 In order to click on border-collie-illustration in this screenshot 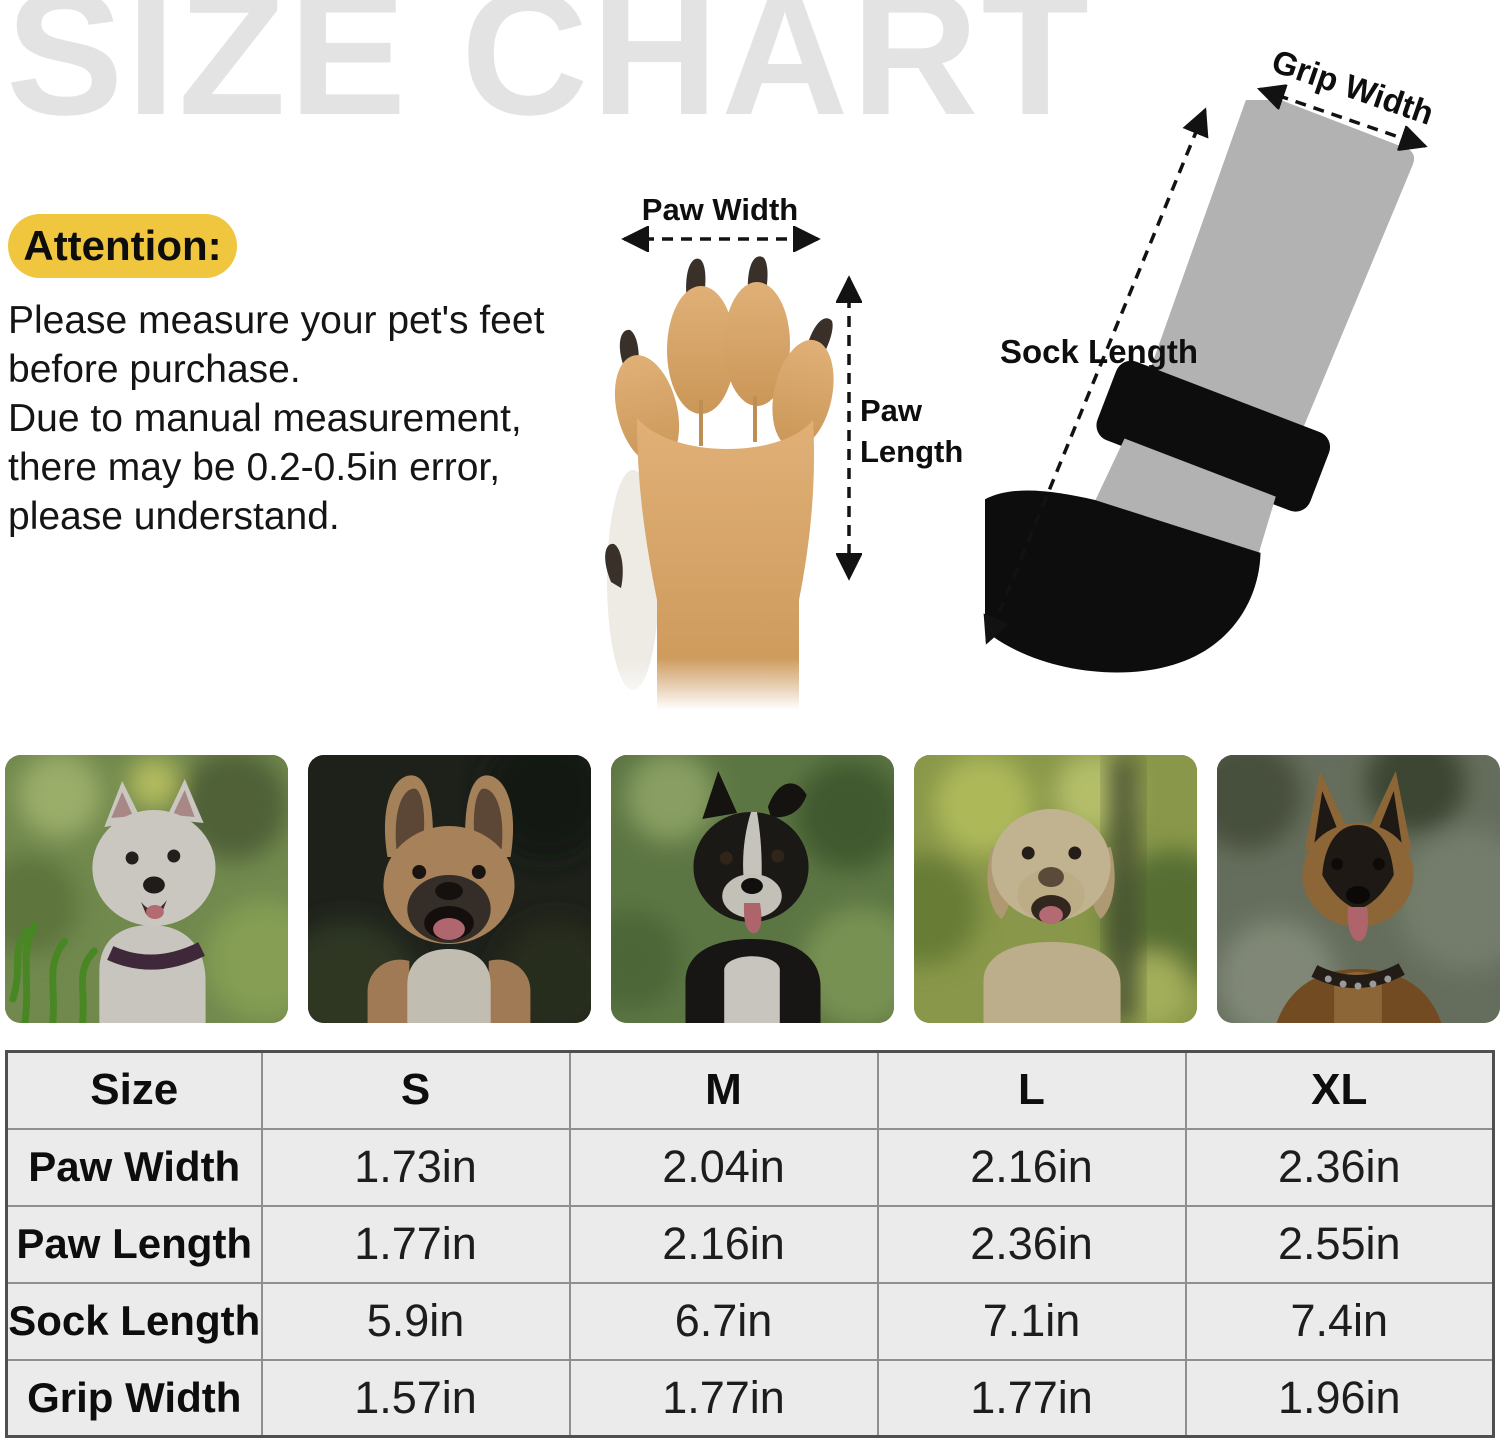, I will do `click(752, 889)`.